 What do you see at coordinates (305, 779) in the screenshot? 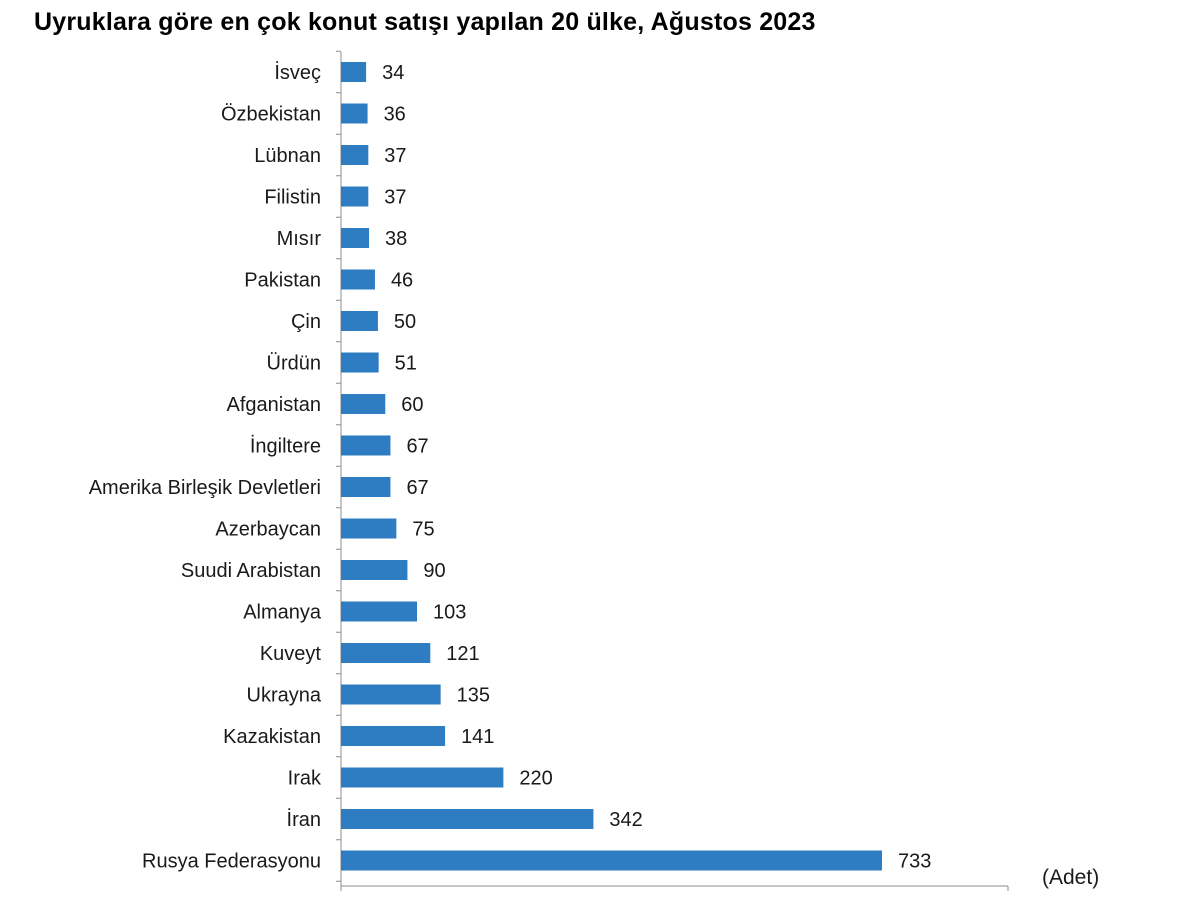
I see `category-label: Irak` at bounding box center [305, 779].